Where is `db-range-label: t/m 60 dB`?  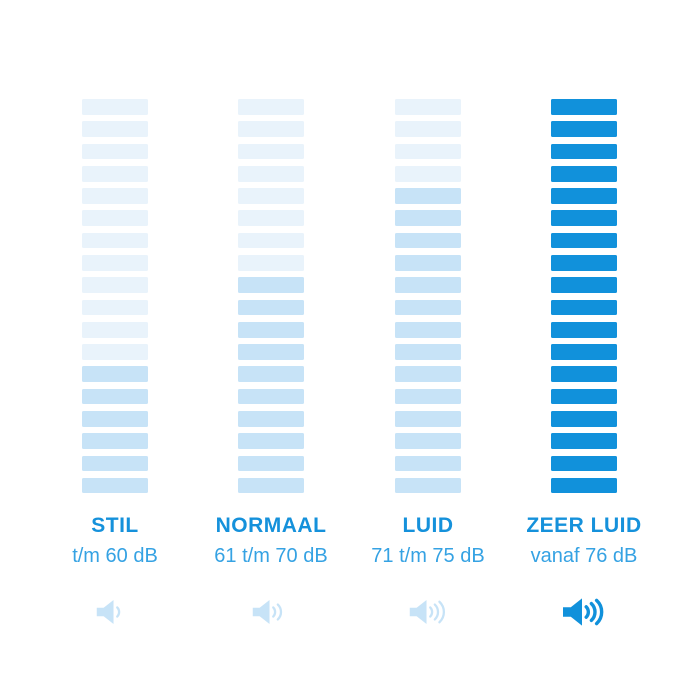 db-range-label: t/m 60 dB is located at coordinates (115, 556).